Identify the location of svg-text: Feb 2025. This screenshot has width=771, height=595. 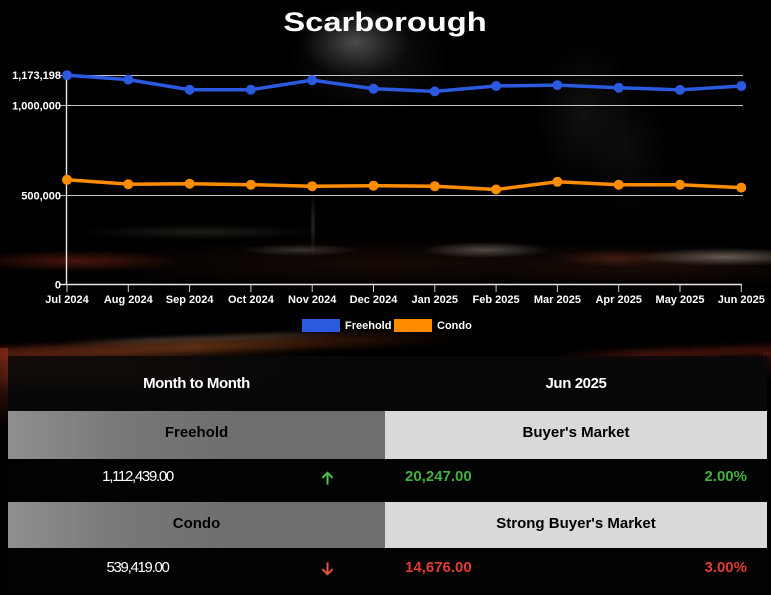
(496, 300).